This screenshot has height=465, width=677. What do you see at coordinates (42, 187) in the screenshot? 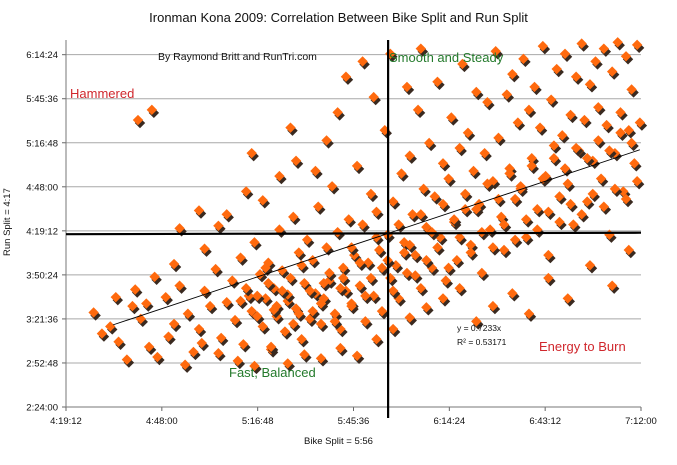
I see `y-tick-label: 4:48:00` at bounding box center [42, 187].